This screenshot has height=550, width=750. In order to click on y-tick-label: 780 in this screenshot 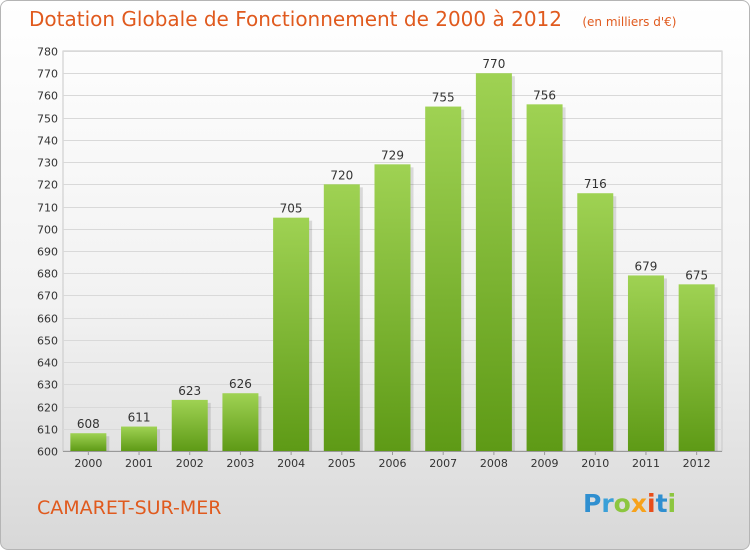, I will do `click(47, 52)`.